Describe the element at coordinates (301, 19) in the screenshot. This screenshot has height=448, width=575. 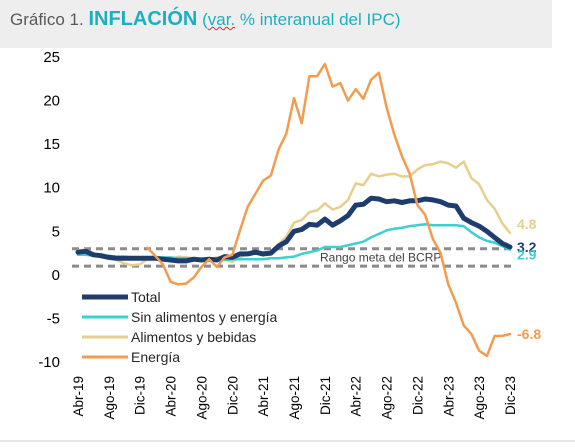
I see `title-subtitle: (var. % interanual del IPC)` at that location.